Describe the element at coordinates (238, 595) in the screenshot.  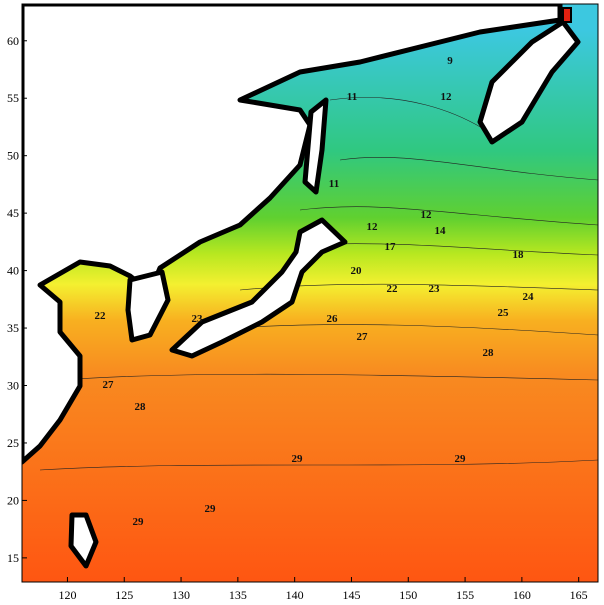
I see `x-tick-label: 135` at that location.